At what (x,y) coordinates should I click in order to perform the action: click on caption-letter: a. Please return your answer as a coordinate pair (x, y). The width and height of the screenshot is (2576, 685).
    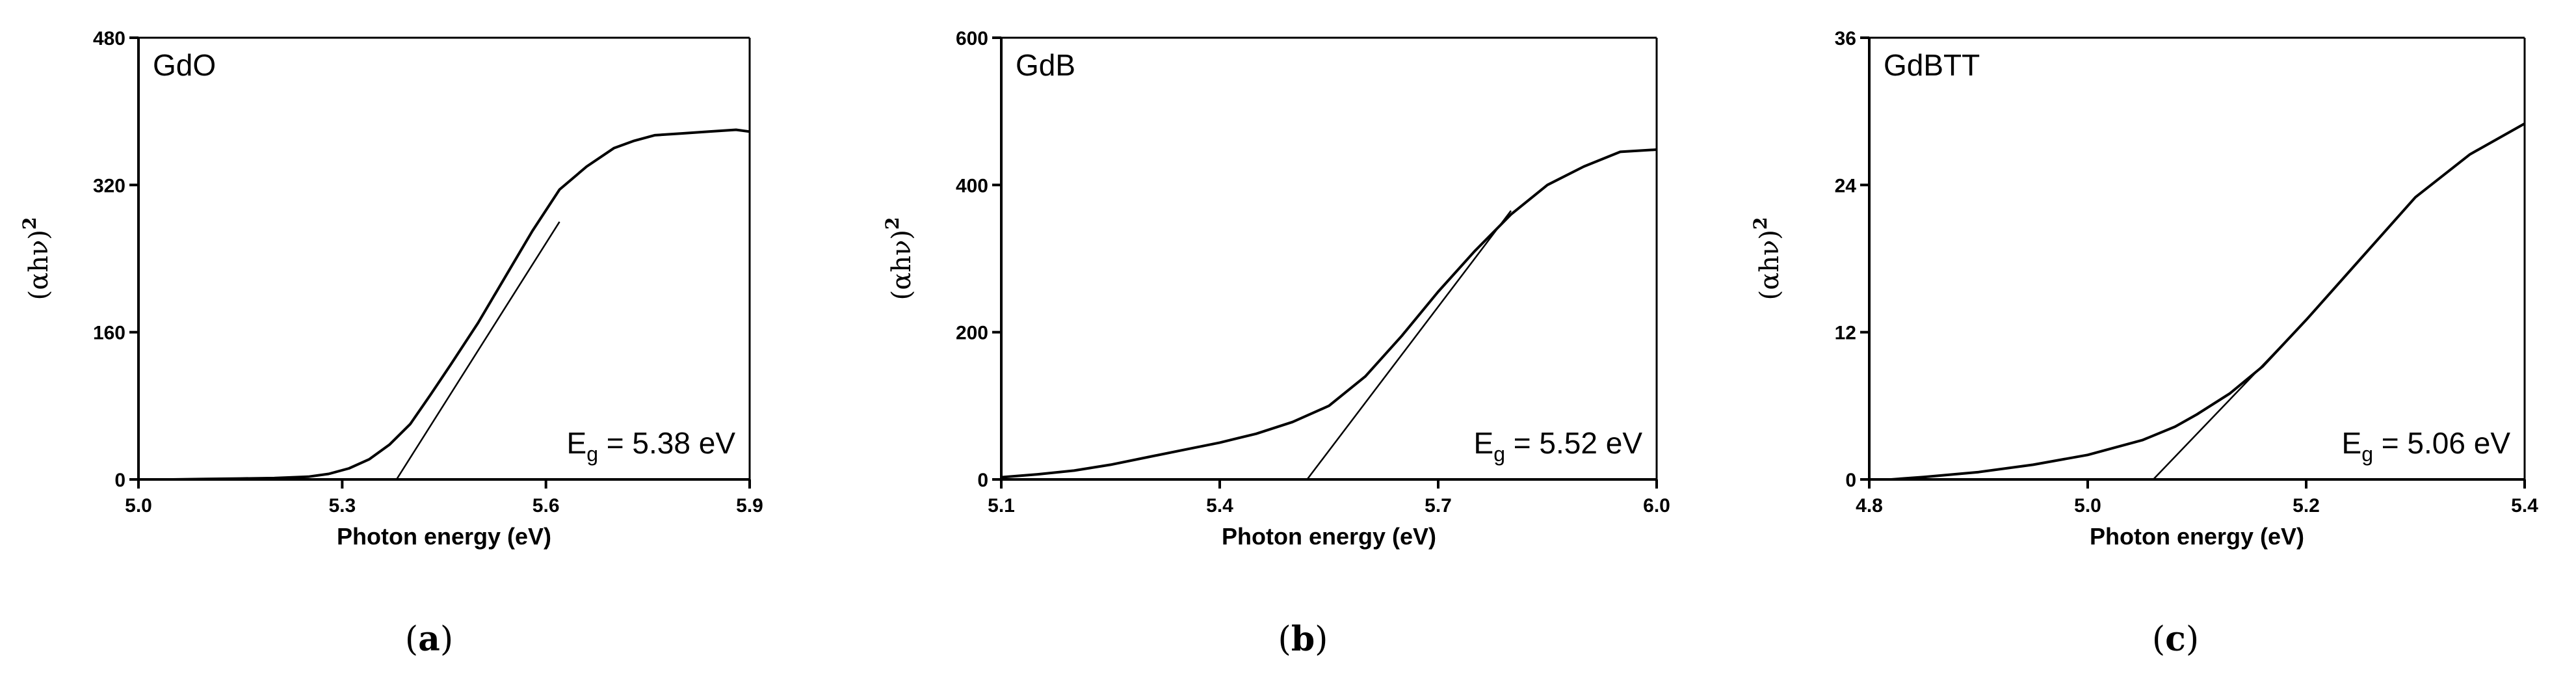
    Looking at the image, I should click on (429, 639).